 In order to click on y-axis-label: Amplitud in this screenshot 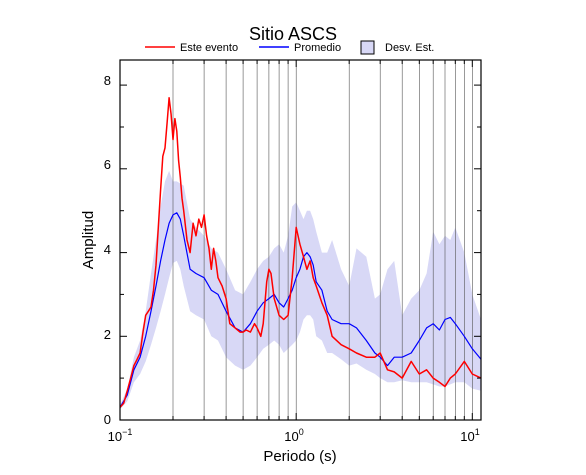, I will do `click(88, 240)`.